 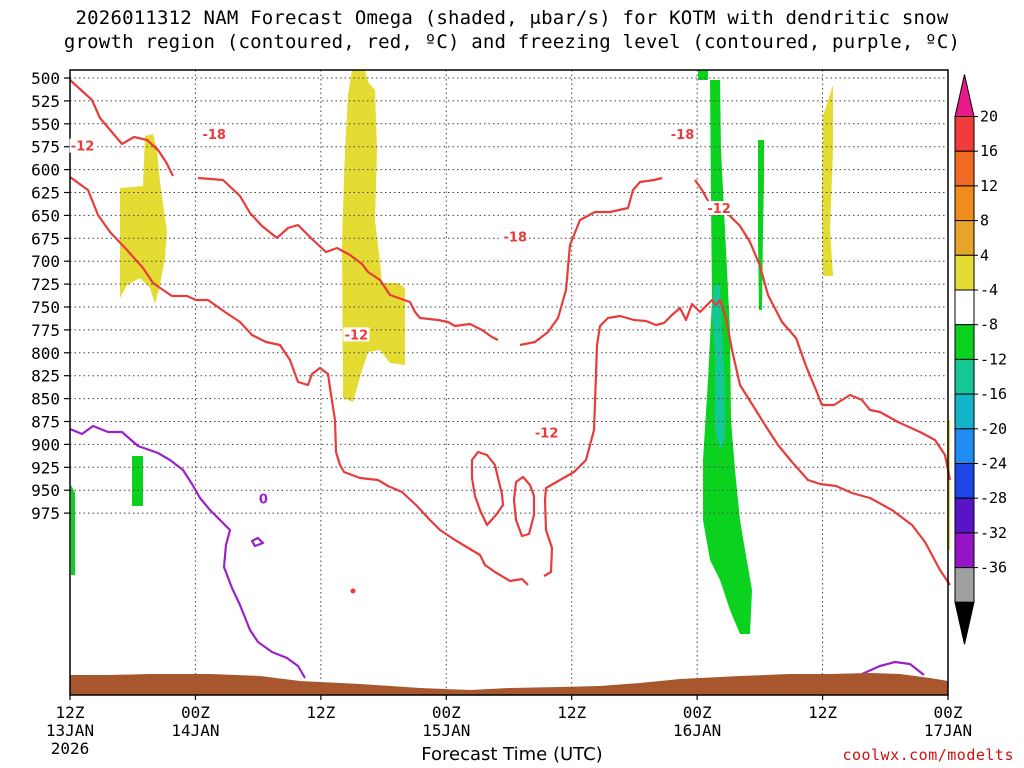 I want to click on x-tick-label-2-0: 12Z, so click(x=320, y=712).